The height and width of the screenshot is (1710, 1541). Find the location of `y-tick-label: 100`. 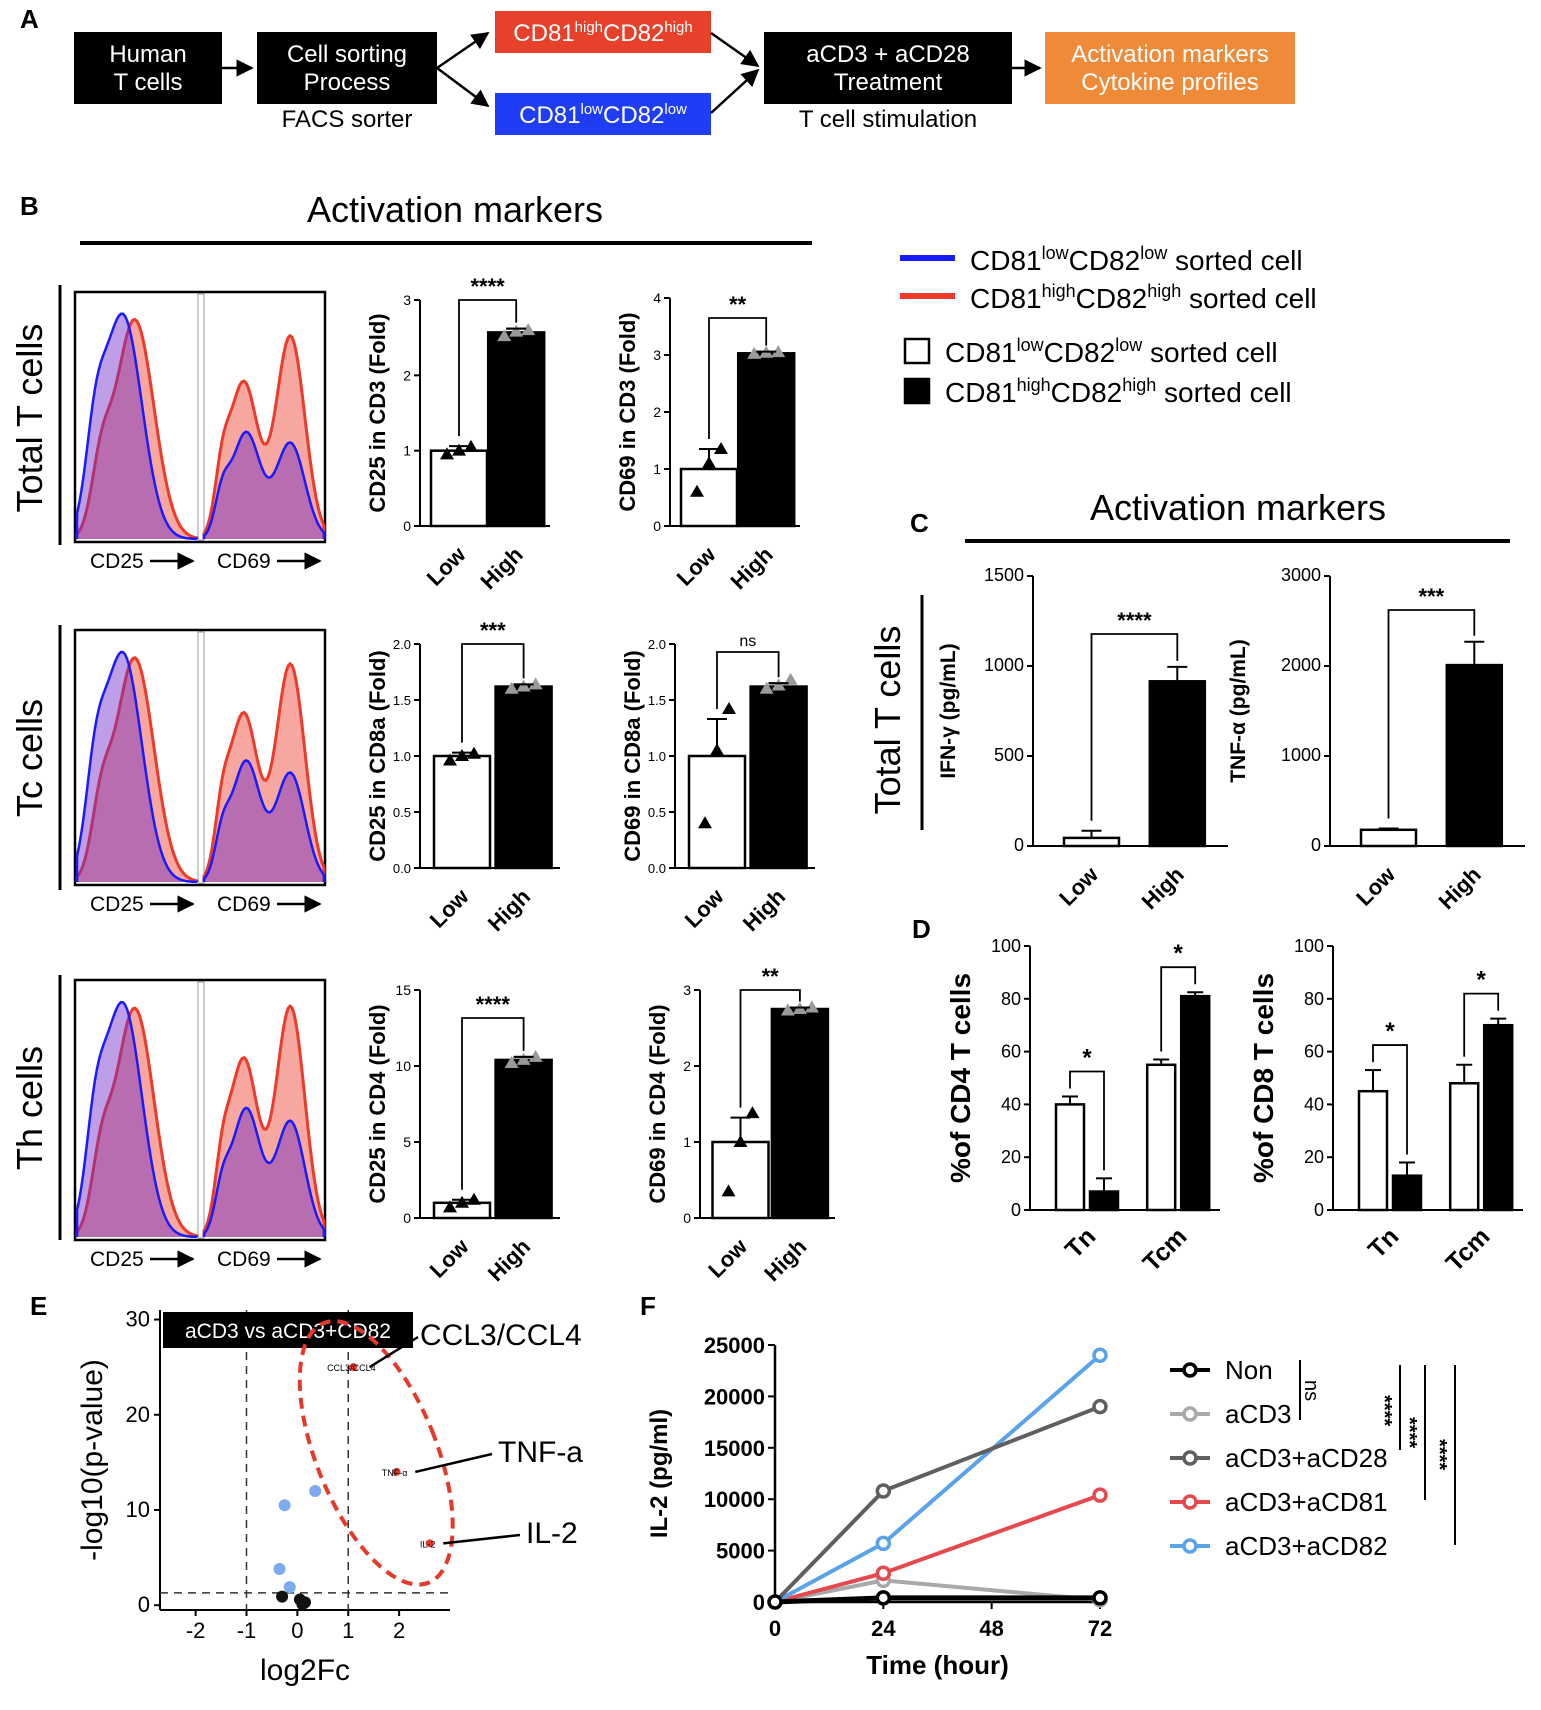

y-tick-label: 100 is located at coordinates (1309, 946).